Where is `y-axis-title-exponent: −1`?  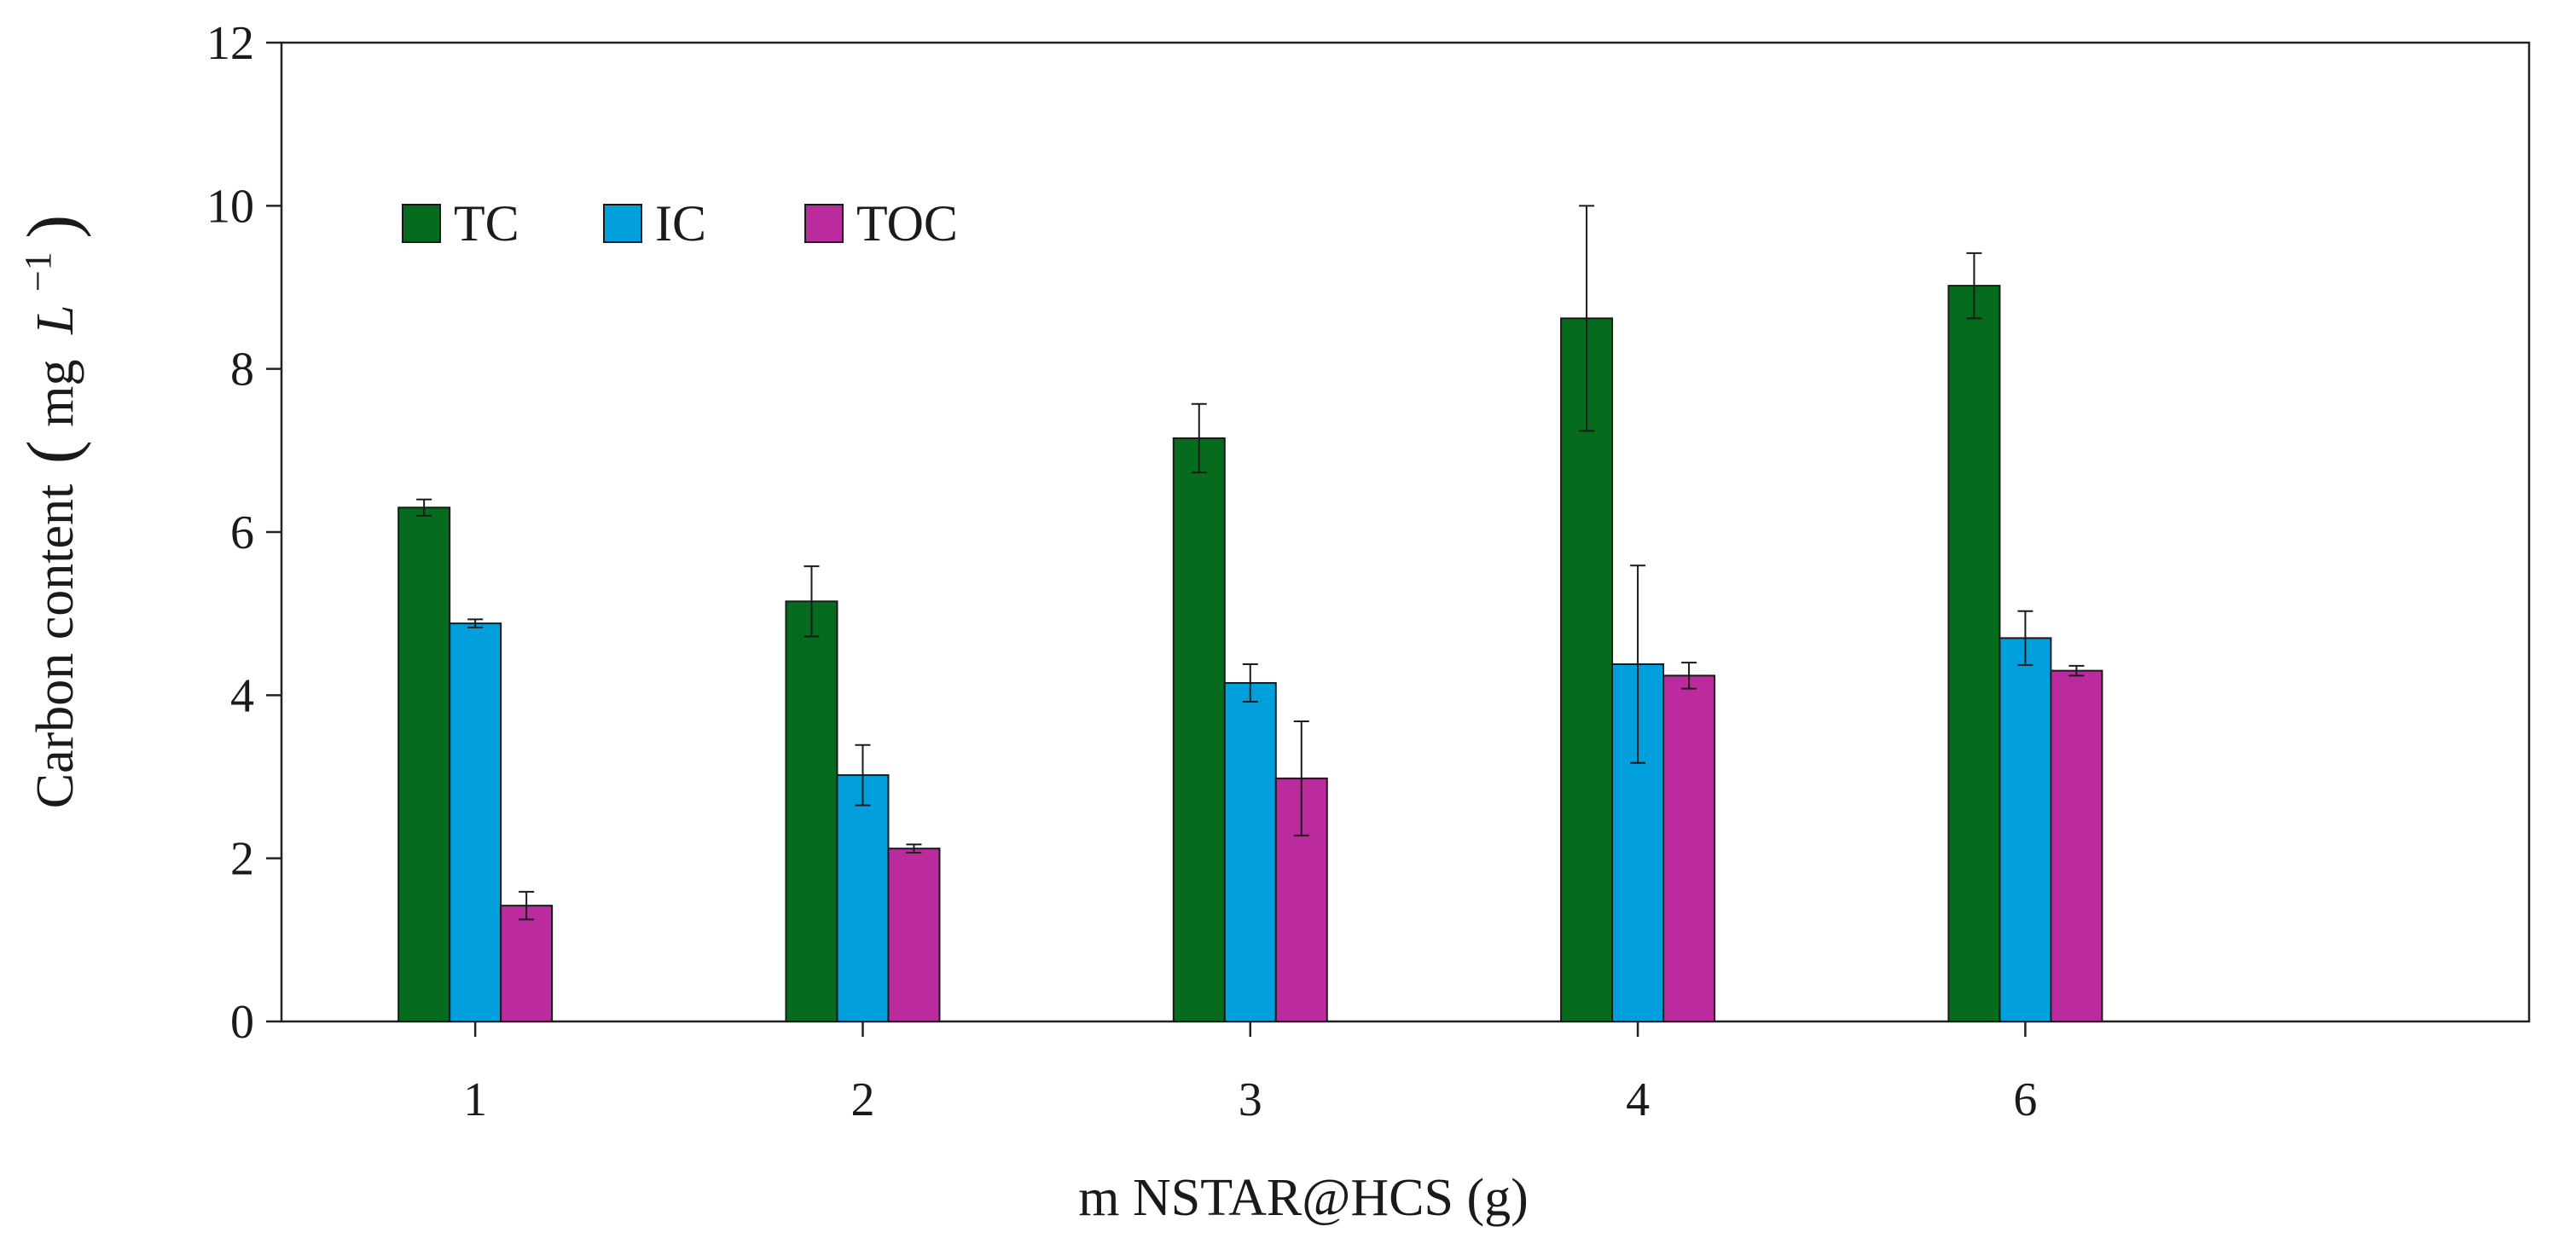
y-axis-title-exponent: −1 is located at coordinates (38, 272).